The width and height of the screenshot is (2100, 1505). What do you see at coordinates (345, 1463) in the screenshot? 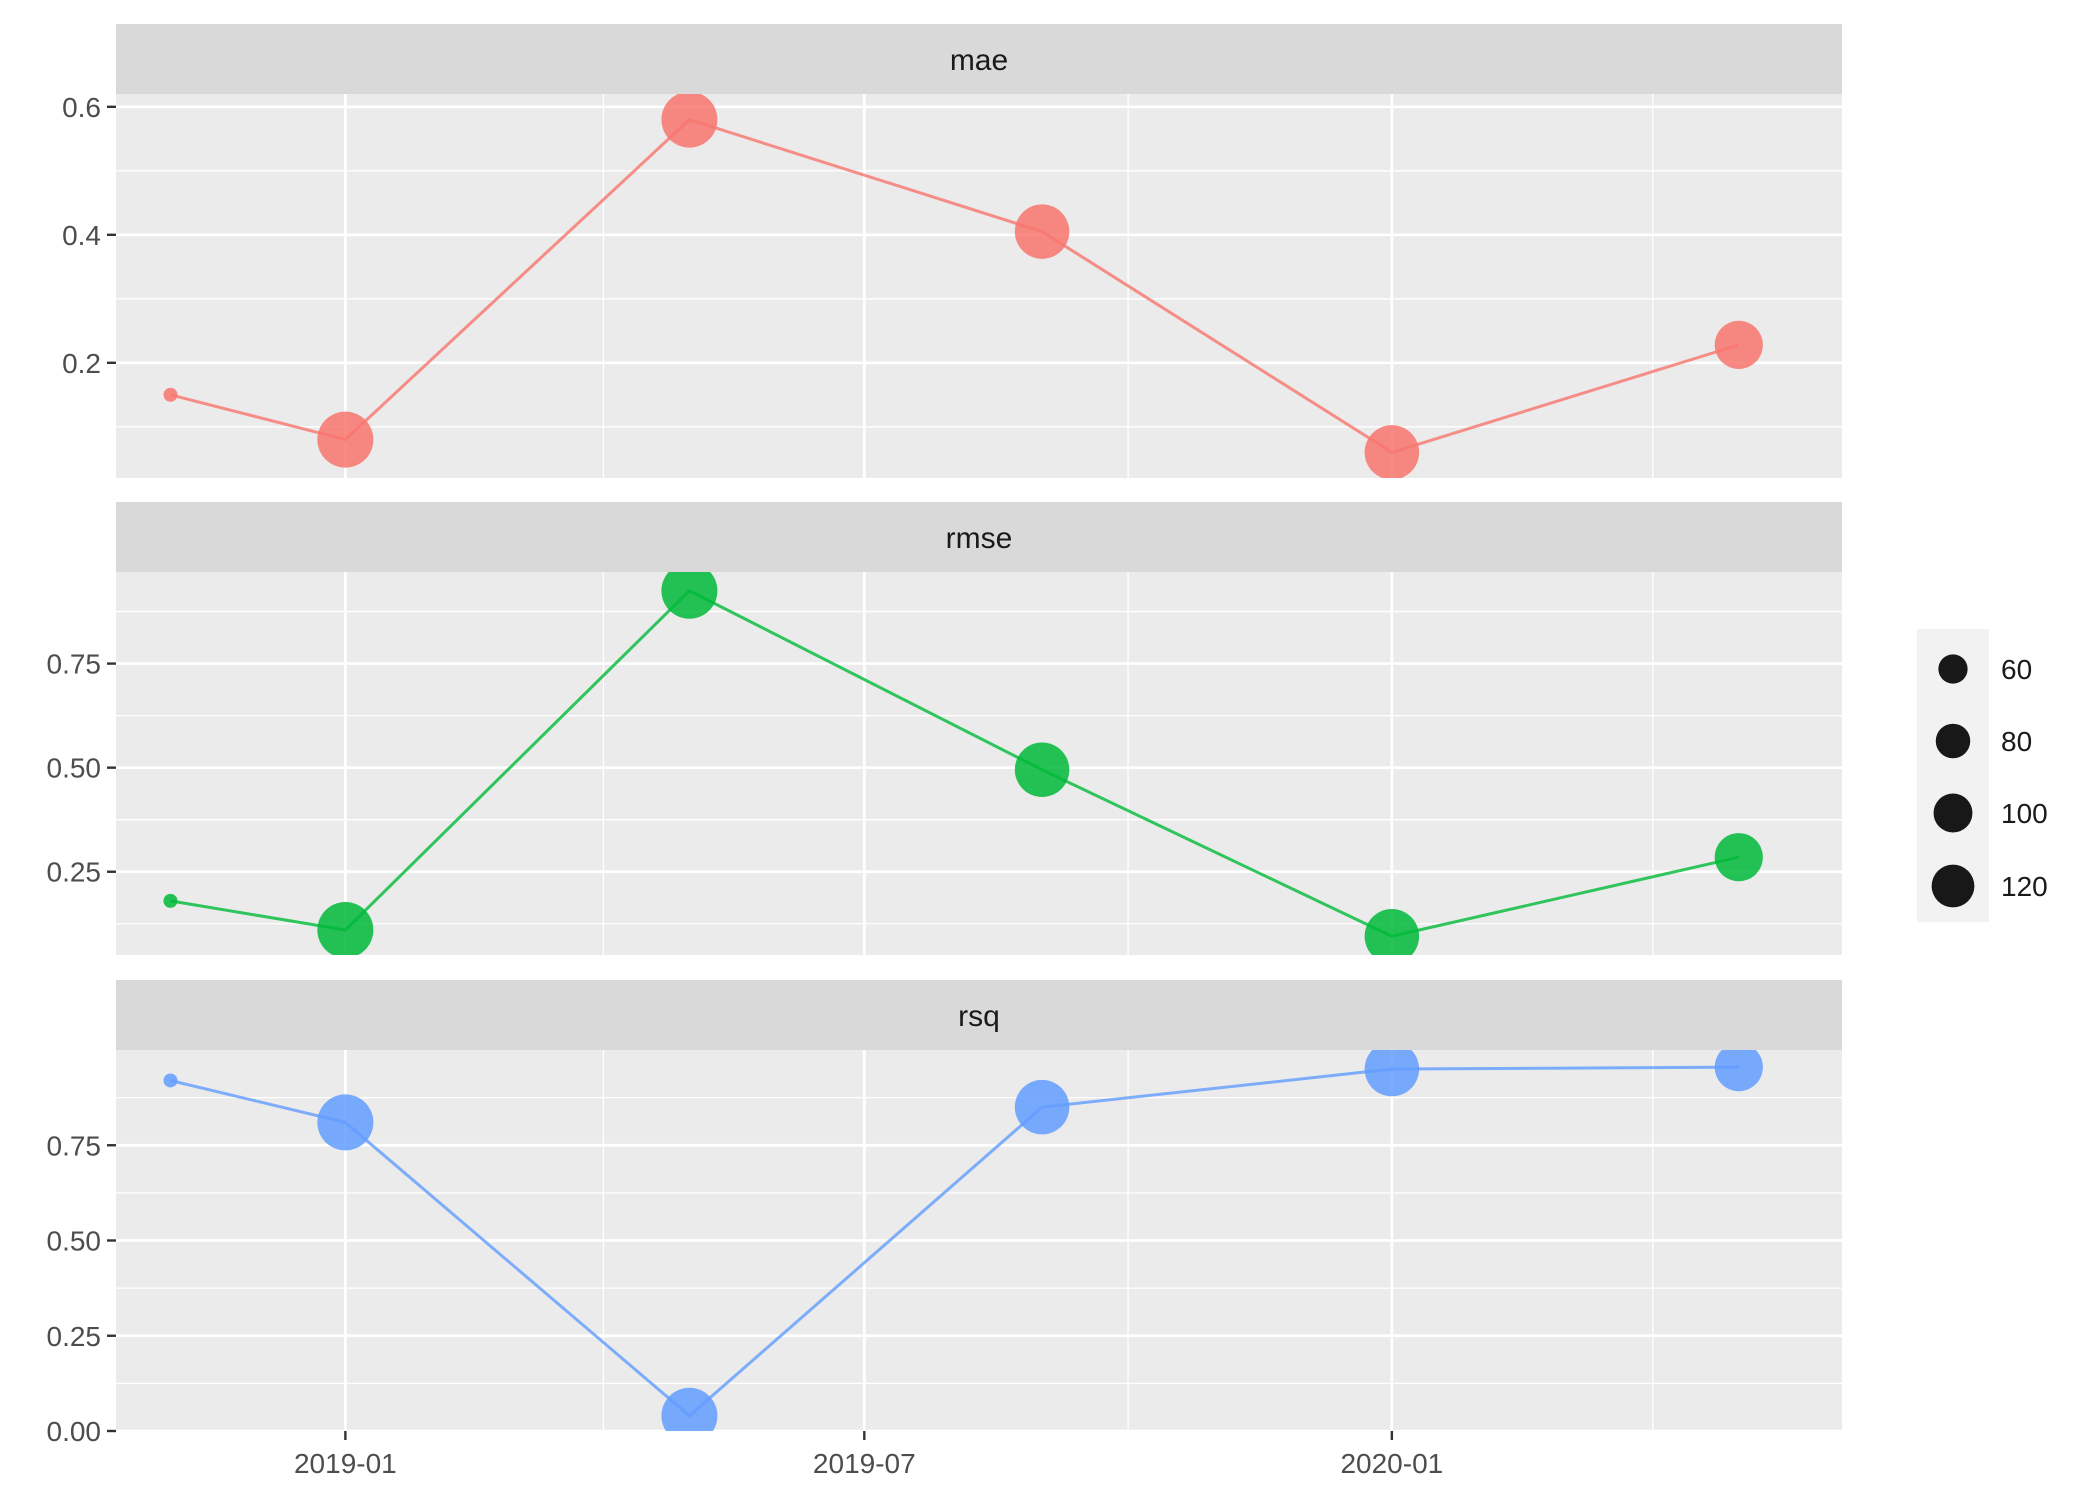
I see `x-tick-label: 2019-01` at bounding box center [345, 1463].